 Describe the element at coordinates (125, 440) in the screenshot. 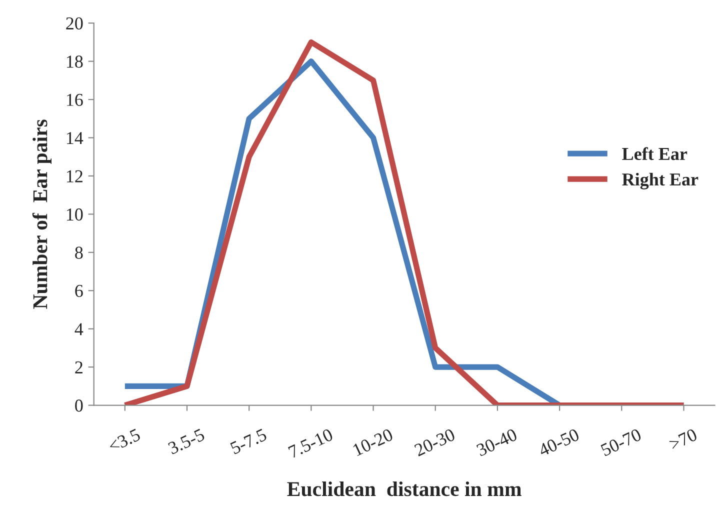

I see `x-tick-label: <3.5` at that location.